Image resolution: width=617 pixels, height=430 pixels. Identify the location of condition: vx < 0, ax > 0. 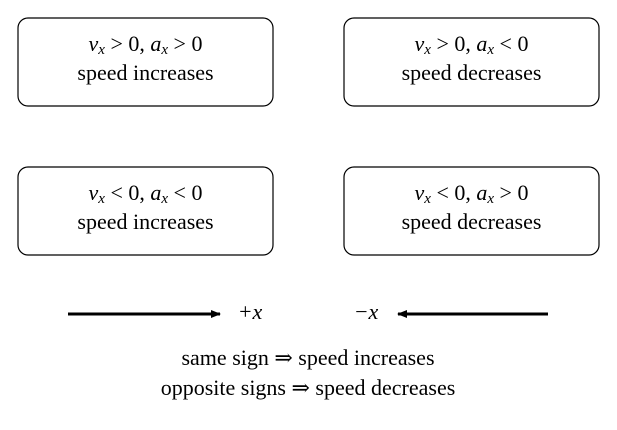
(472, 193).